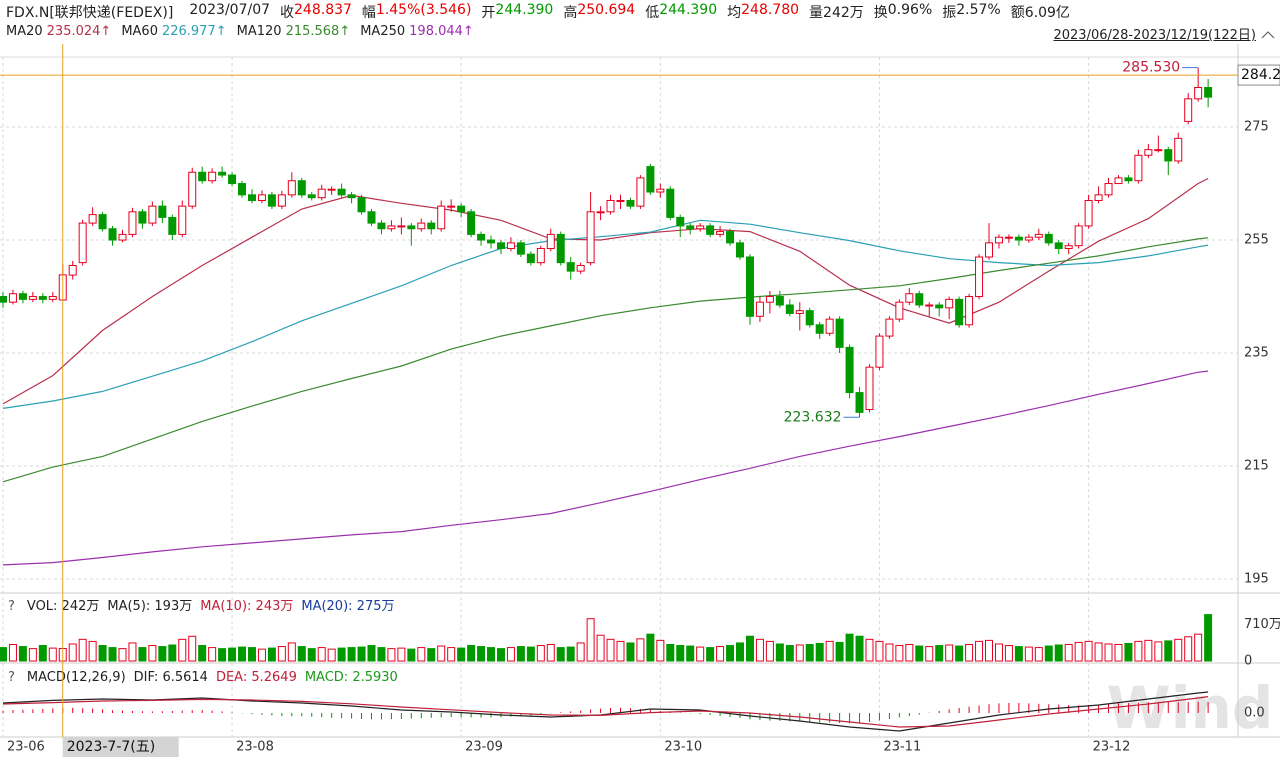 This screenshot has width=1280, height=757. Describe the element at coordinates (1154, 35) in the screenshot. I see `date-range: 2023/06/28-2023/12/19(122日)` at that location.